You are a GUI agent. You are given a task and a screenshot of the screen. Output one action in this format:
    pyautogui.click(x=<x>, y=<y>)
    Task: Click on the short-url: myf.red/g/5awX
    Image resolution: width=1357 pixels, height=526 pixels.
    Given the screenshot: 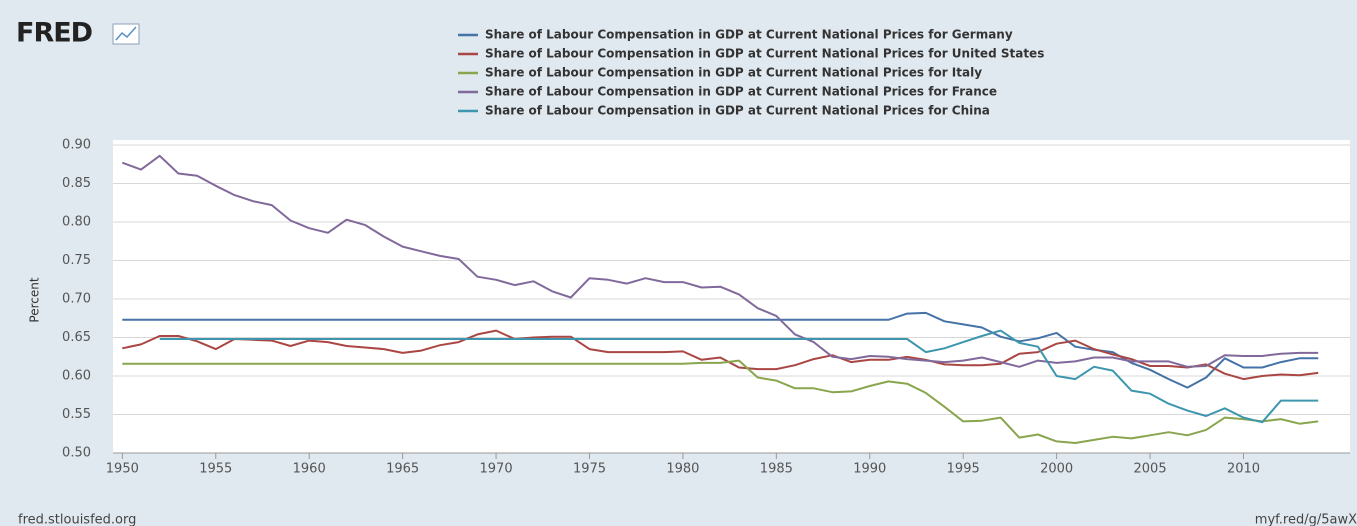 What is the action you would take?
    pyautogui.click(x=1306, y=519)
    